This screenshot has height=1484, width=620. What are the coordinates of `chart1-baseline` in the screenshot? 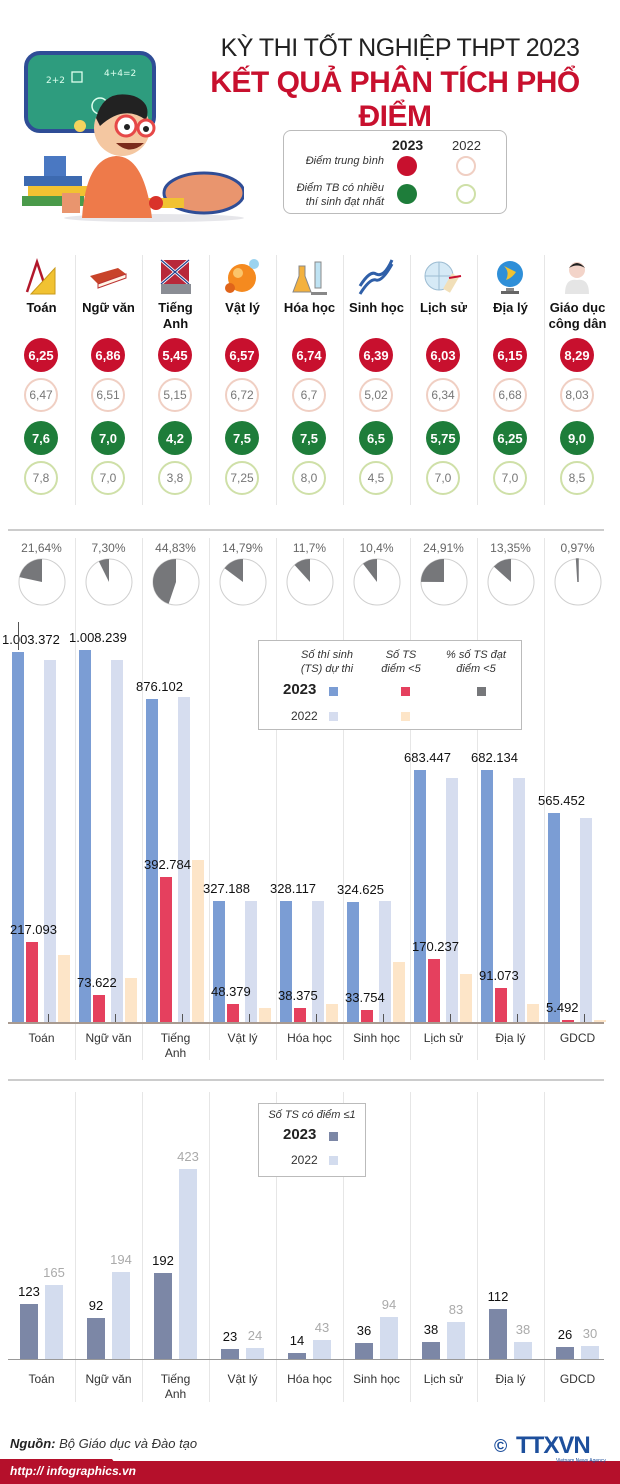 It's located at (306, 1023).